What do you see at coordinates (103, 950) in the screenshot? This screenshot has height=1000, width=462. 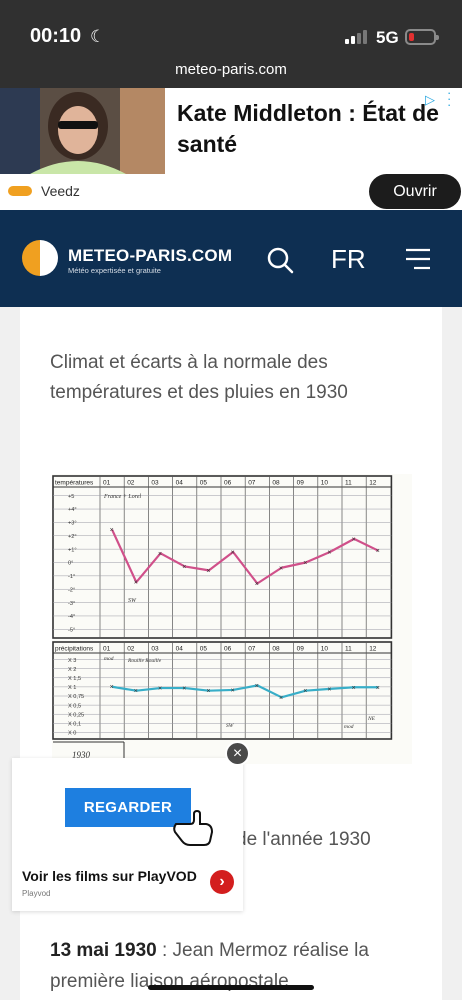 I see `event-date: 13 mai 1930` at bounding box center [103, 950].